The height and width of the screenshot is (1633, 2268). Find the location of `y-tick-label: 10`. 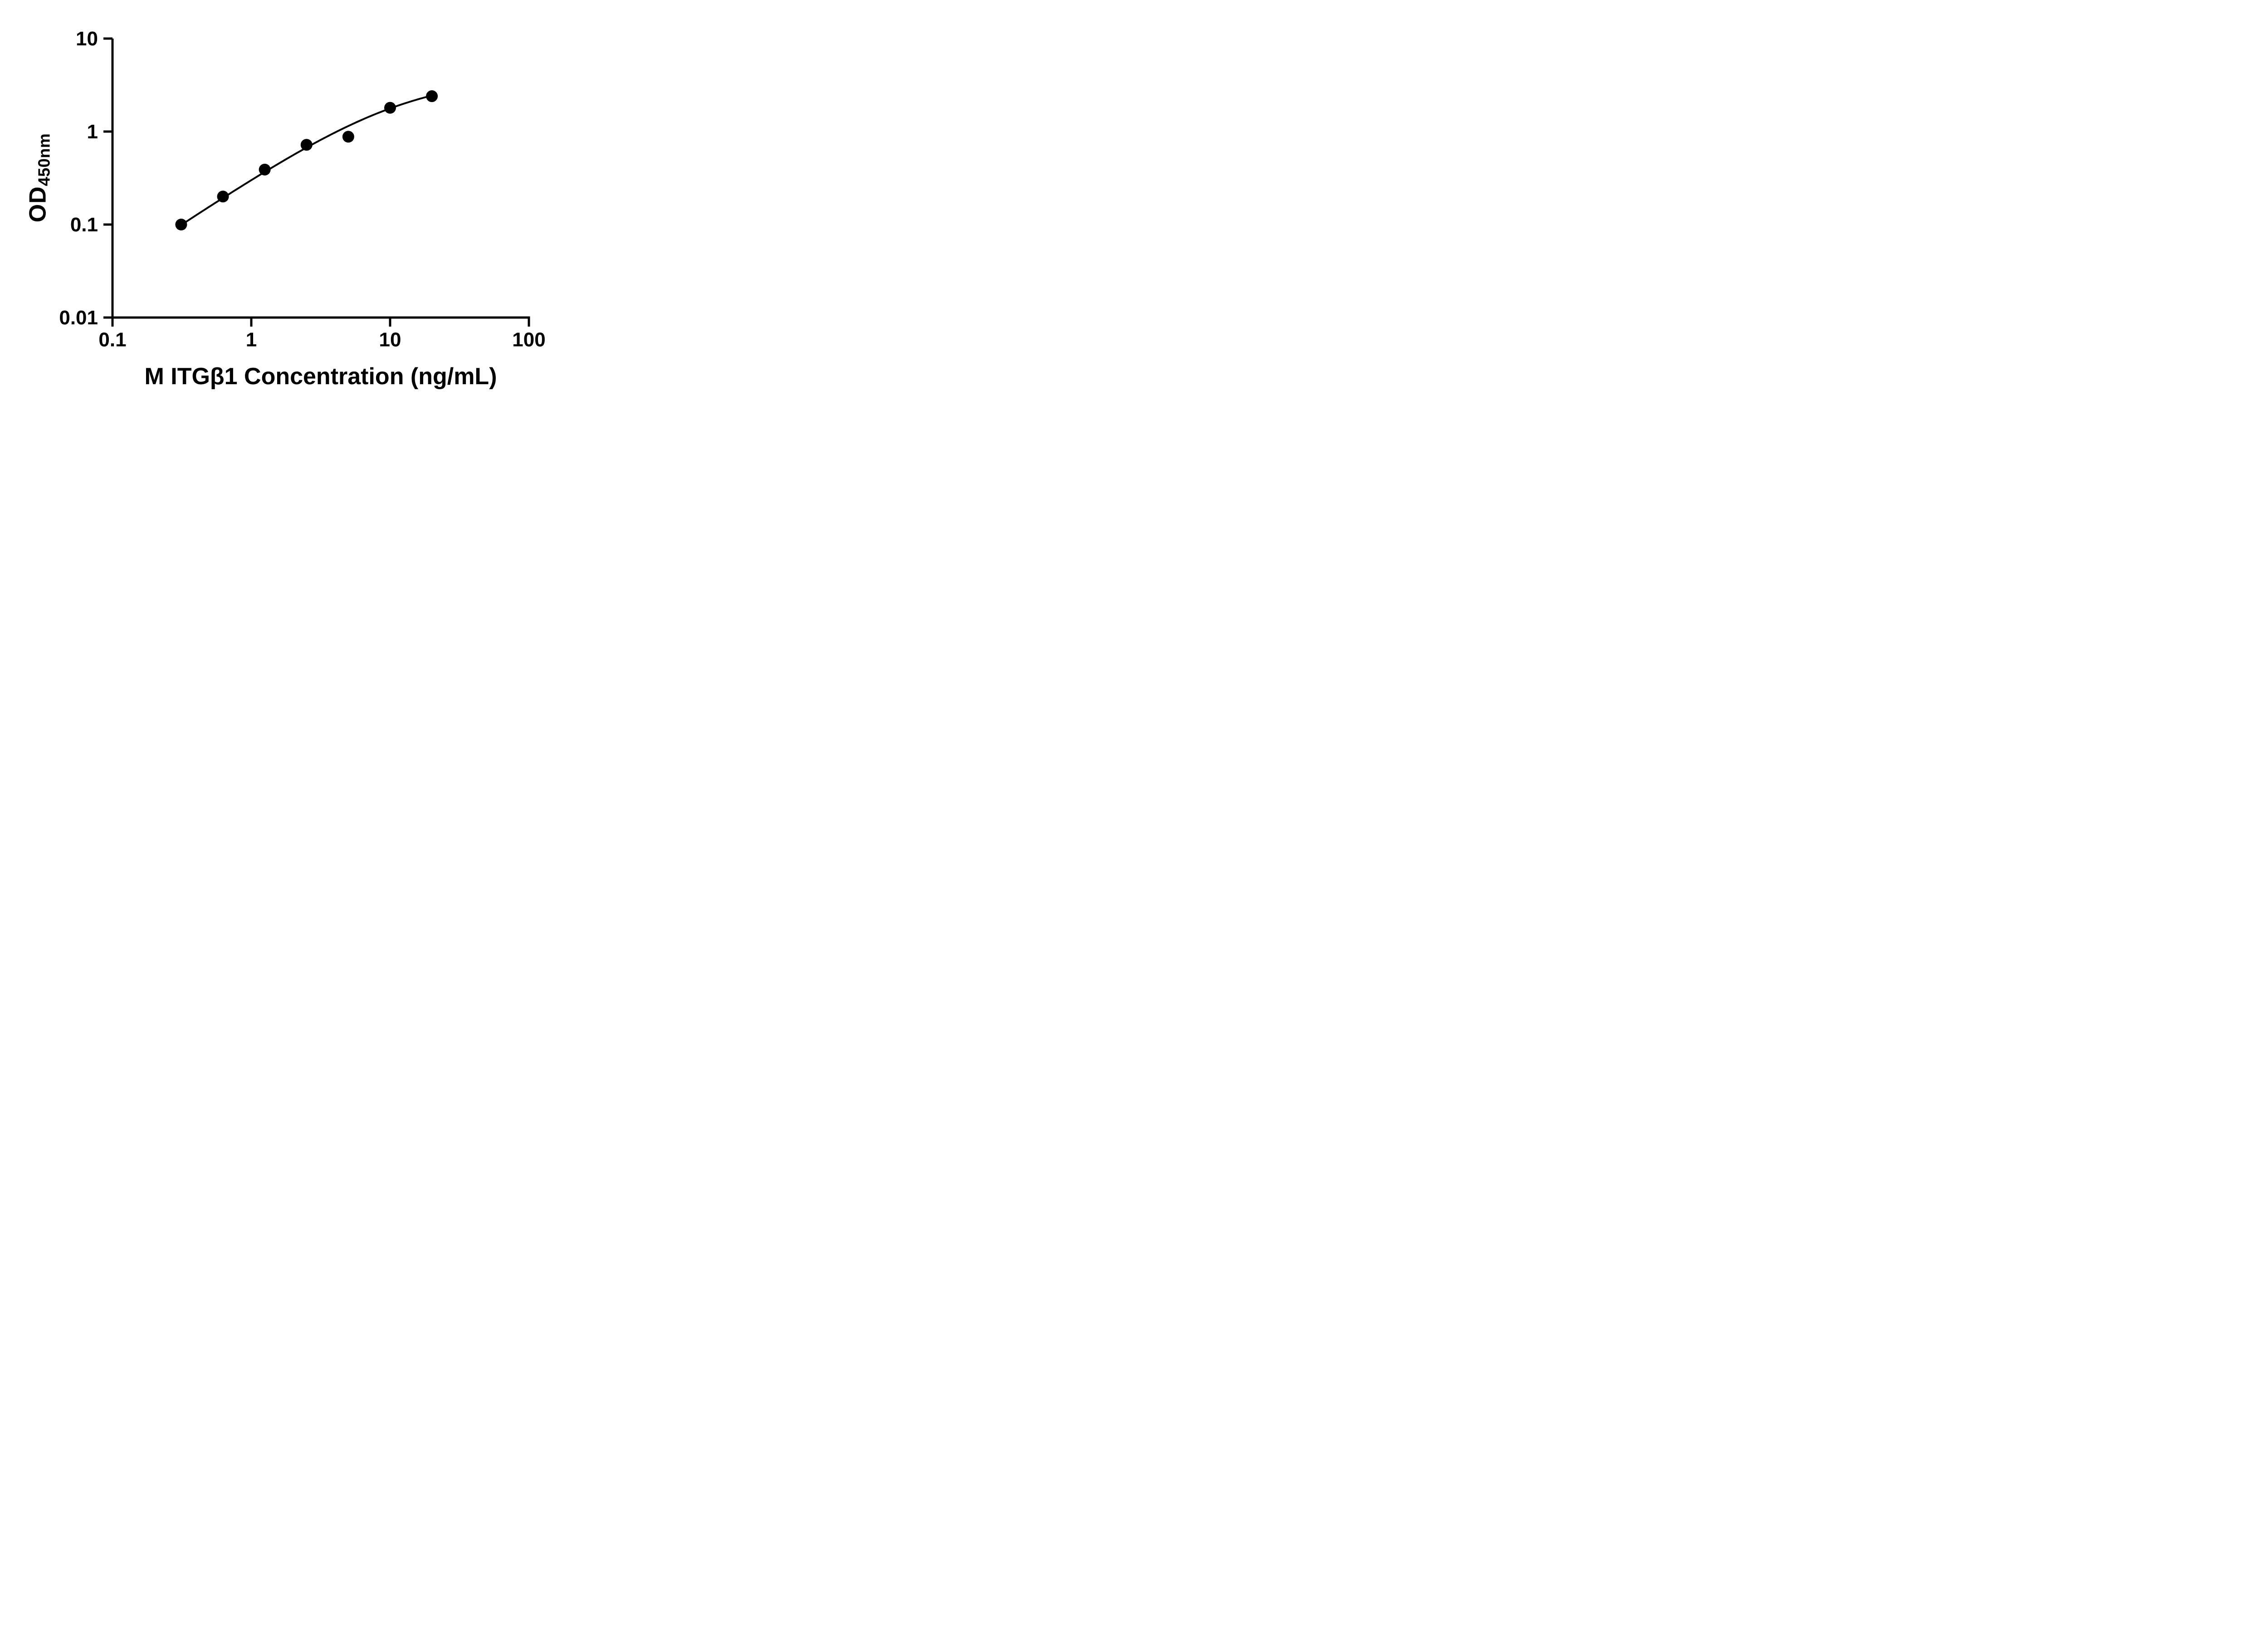

y-tick-label: 10 is located at coordinates (87, 39).